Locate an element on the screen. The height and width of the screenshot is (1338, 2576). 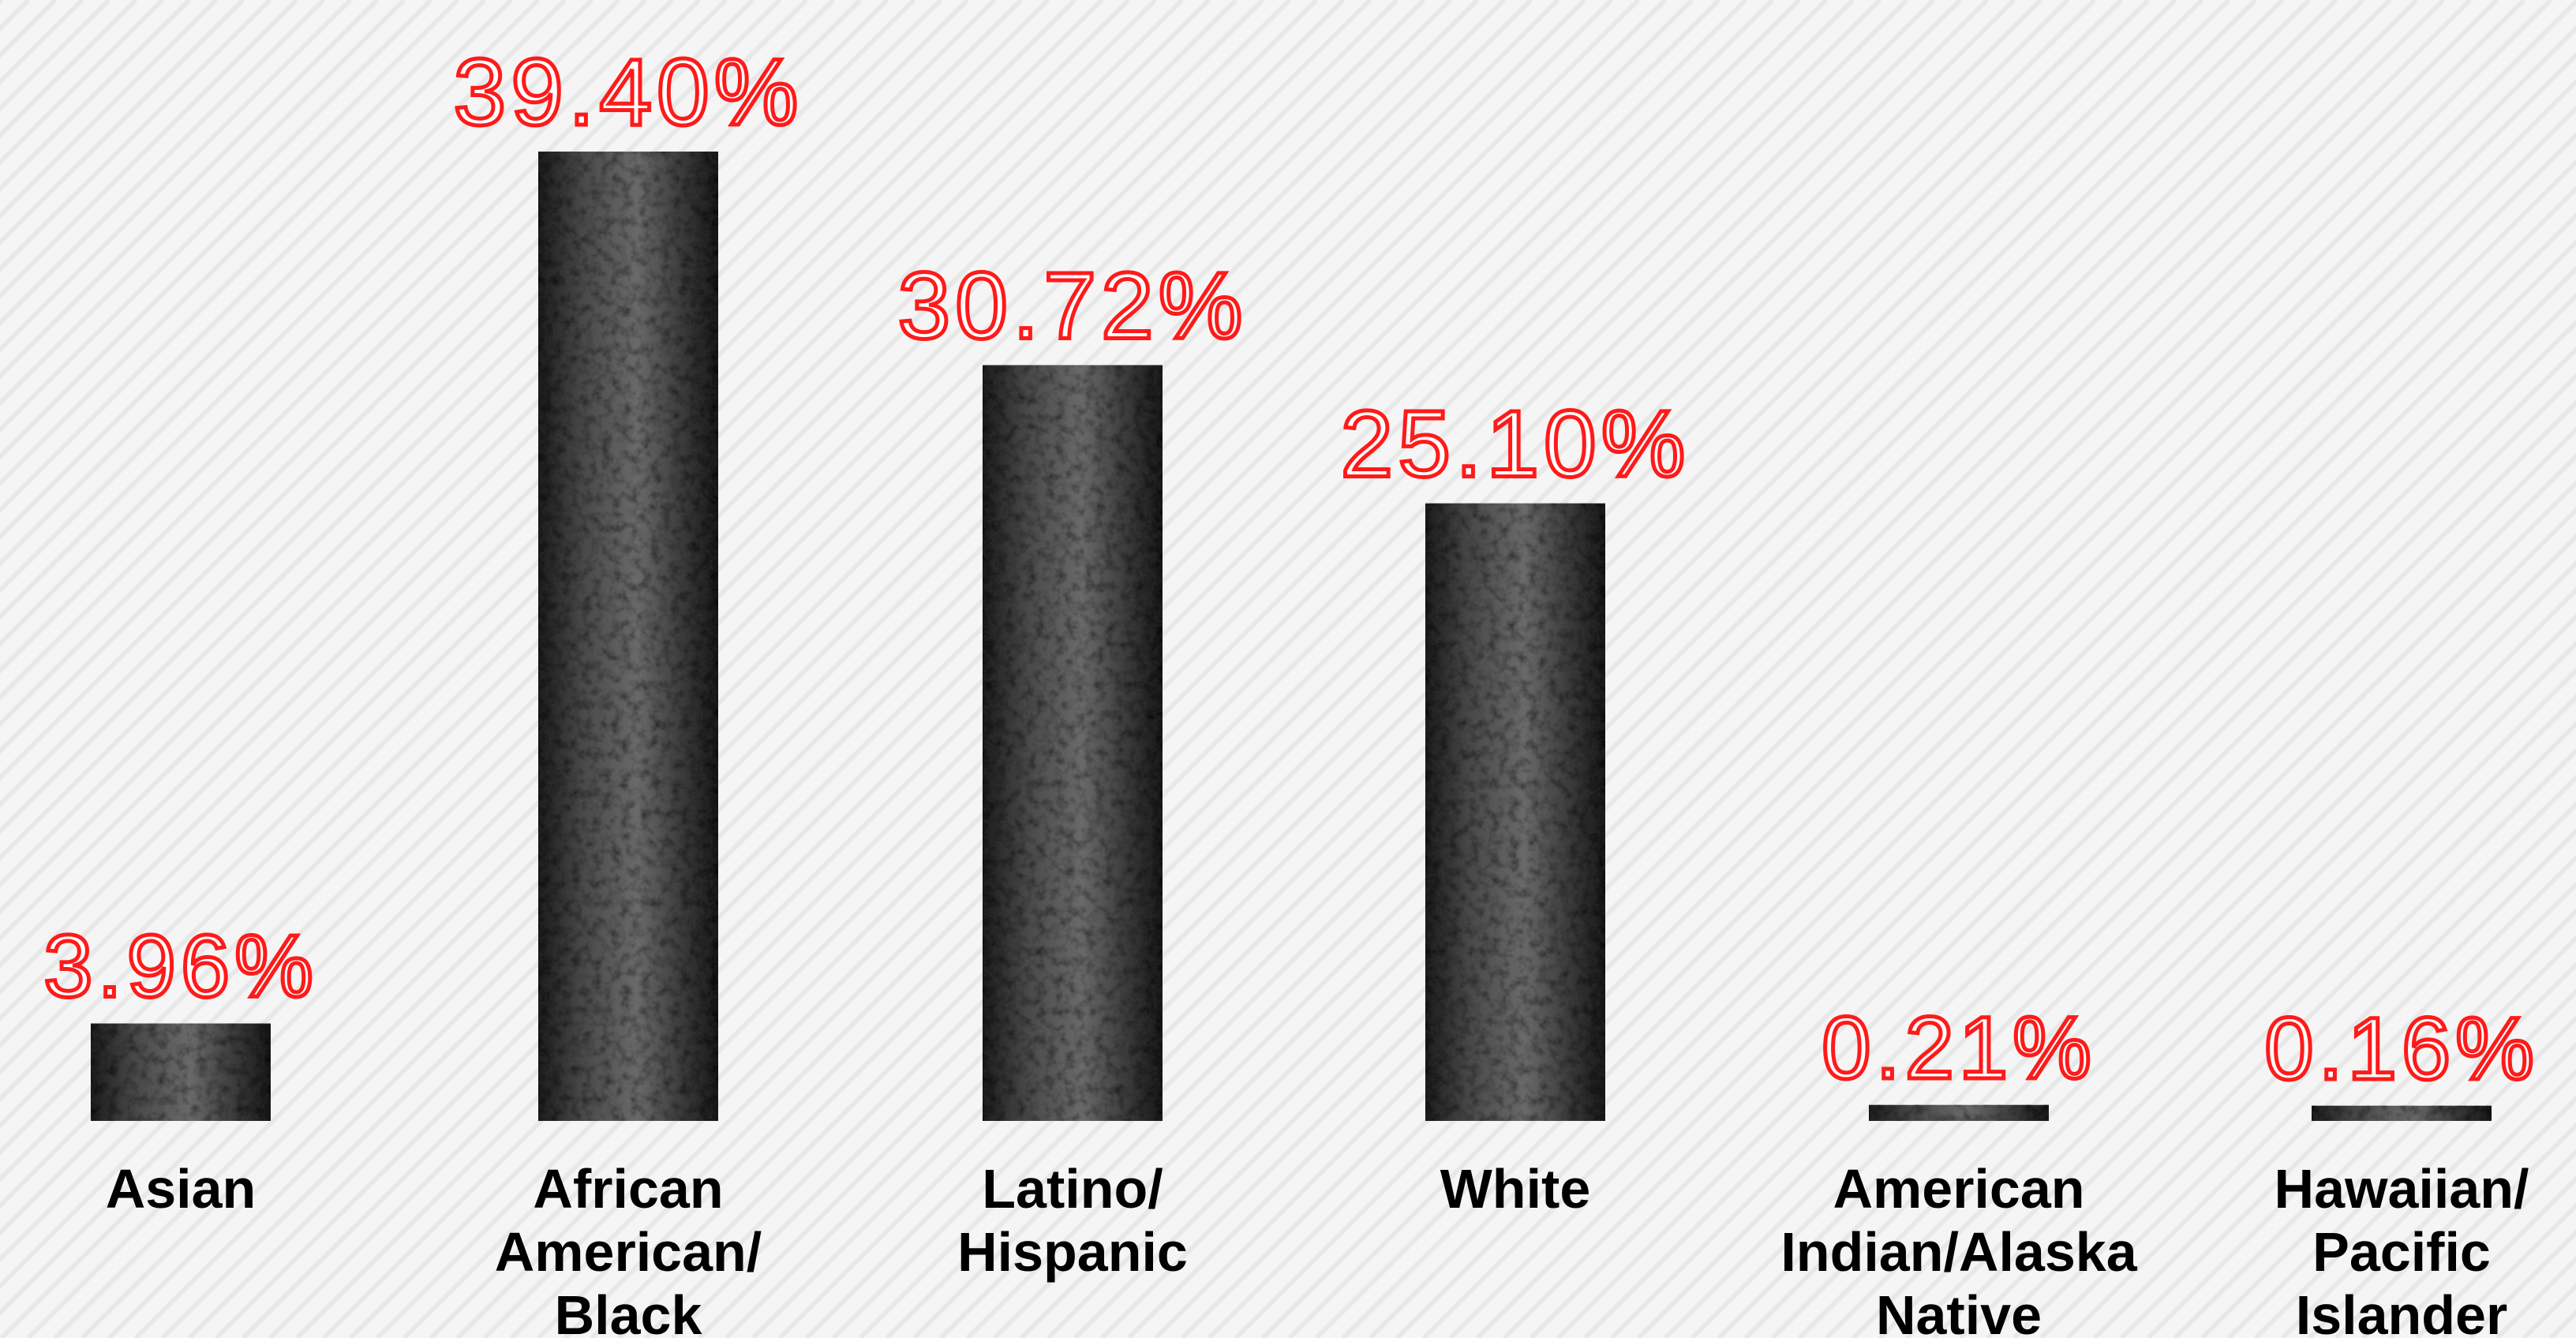
category-label: Hawaiian/ is located at coordinates (2402, 1189).